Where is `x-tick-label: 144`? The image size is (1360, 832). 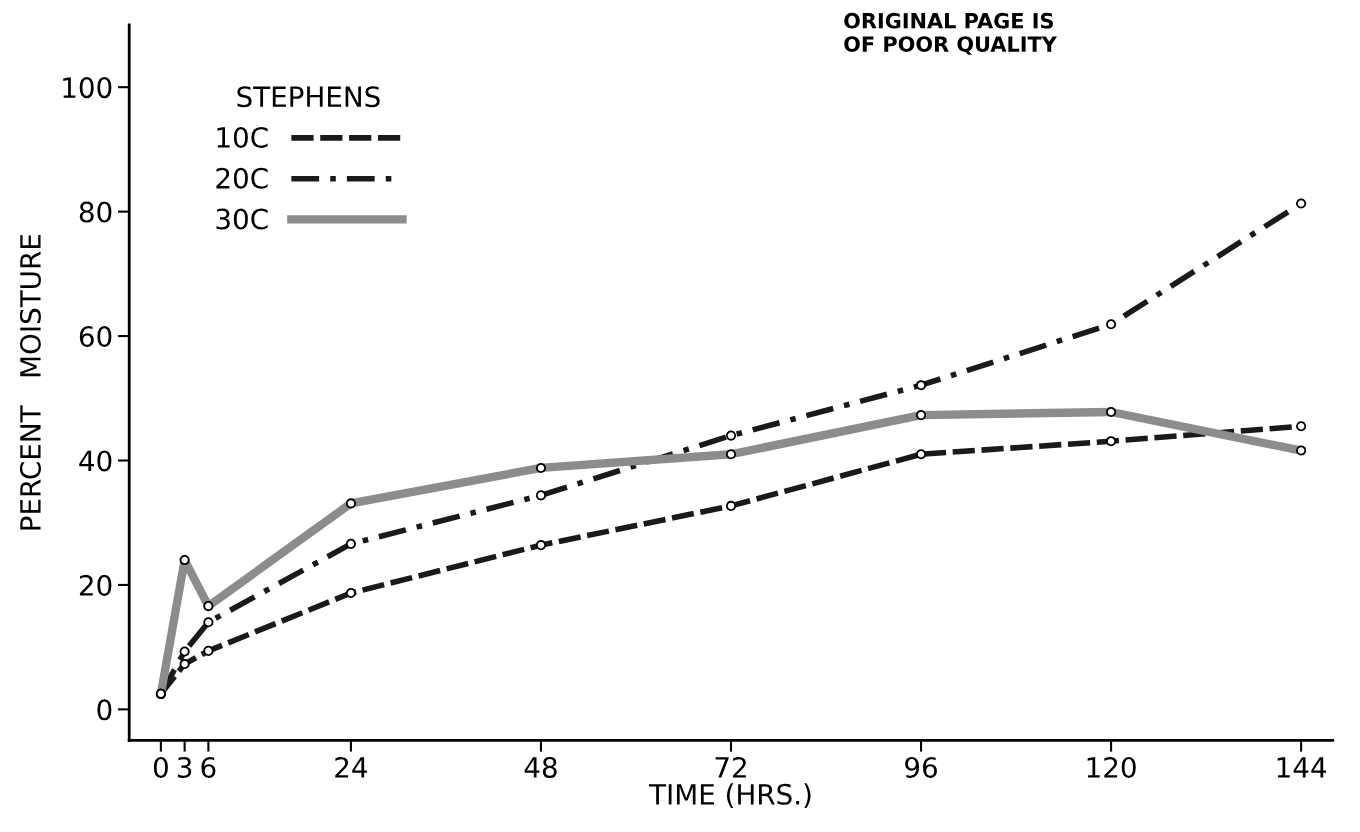 x-tick-label: 144 is located at coordinates (1302, 767).